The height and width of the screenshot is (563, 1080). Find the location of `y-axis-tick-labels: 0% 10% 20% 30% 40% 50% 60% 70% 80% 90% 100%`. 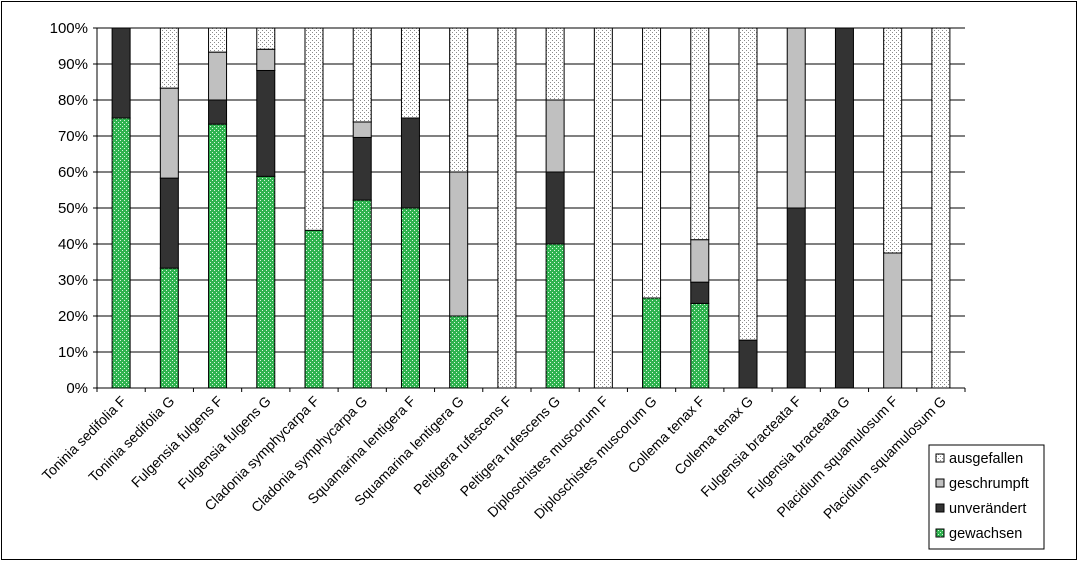

y-axis-tick-labels: 0% 10% 20% 30% 40% 50% 60% 70% 80% 90% 100% is located at coordinates (69, 208).